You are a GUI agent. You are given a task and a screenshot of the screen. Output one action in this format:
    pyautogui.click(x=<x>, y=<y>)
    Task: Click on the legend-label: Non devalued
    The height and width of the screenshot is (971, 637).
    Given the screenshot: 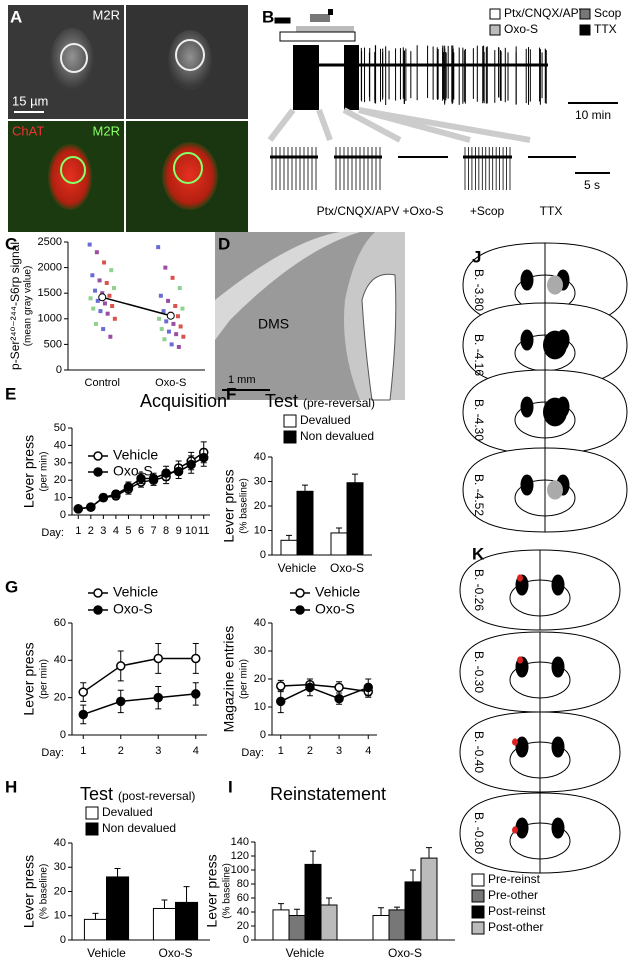 What is the action you would take?
    pyautogui.click(x=139, y=828)
    